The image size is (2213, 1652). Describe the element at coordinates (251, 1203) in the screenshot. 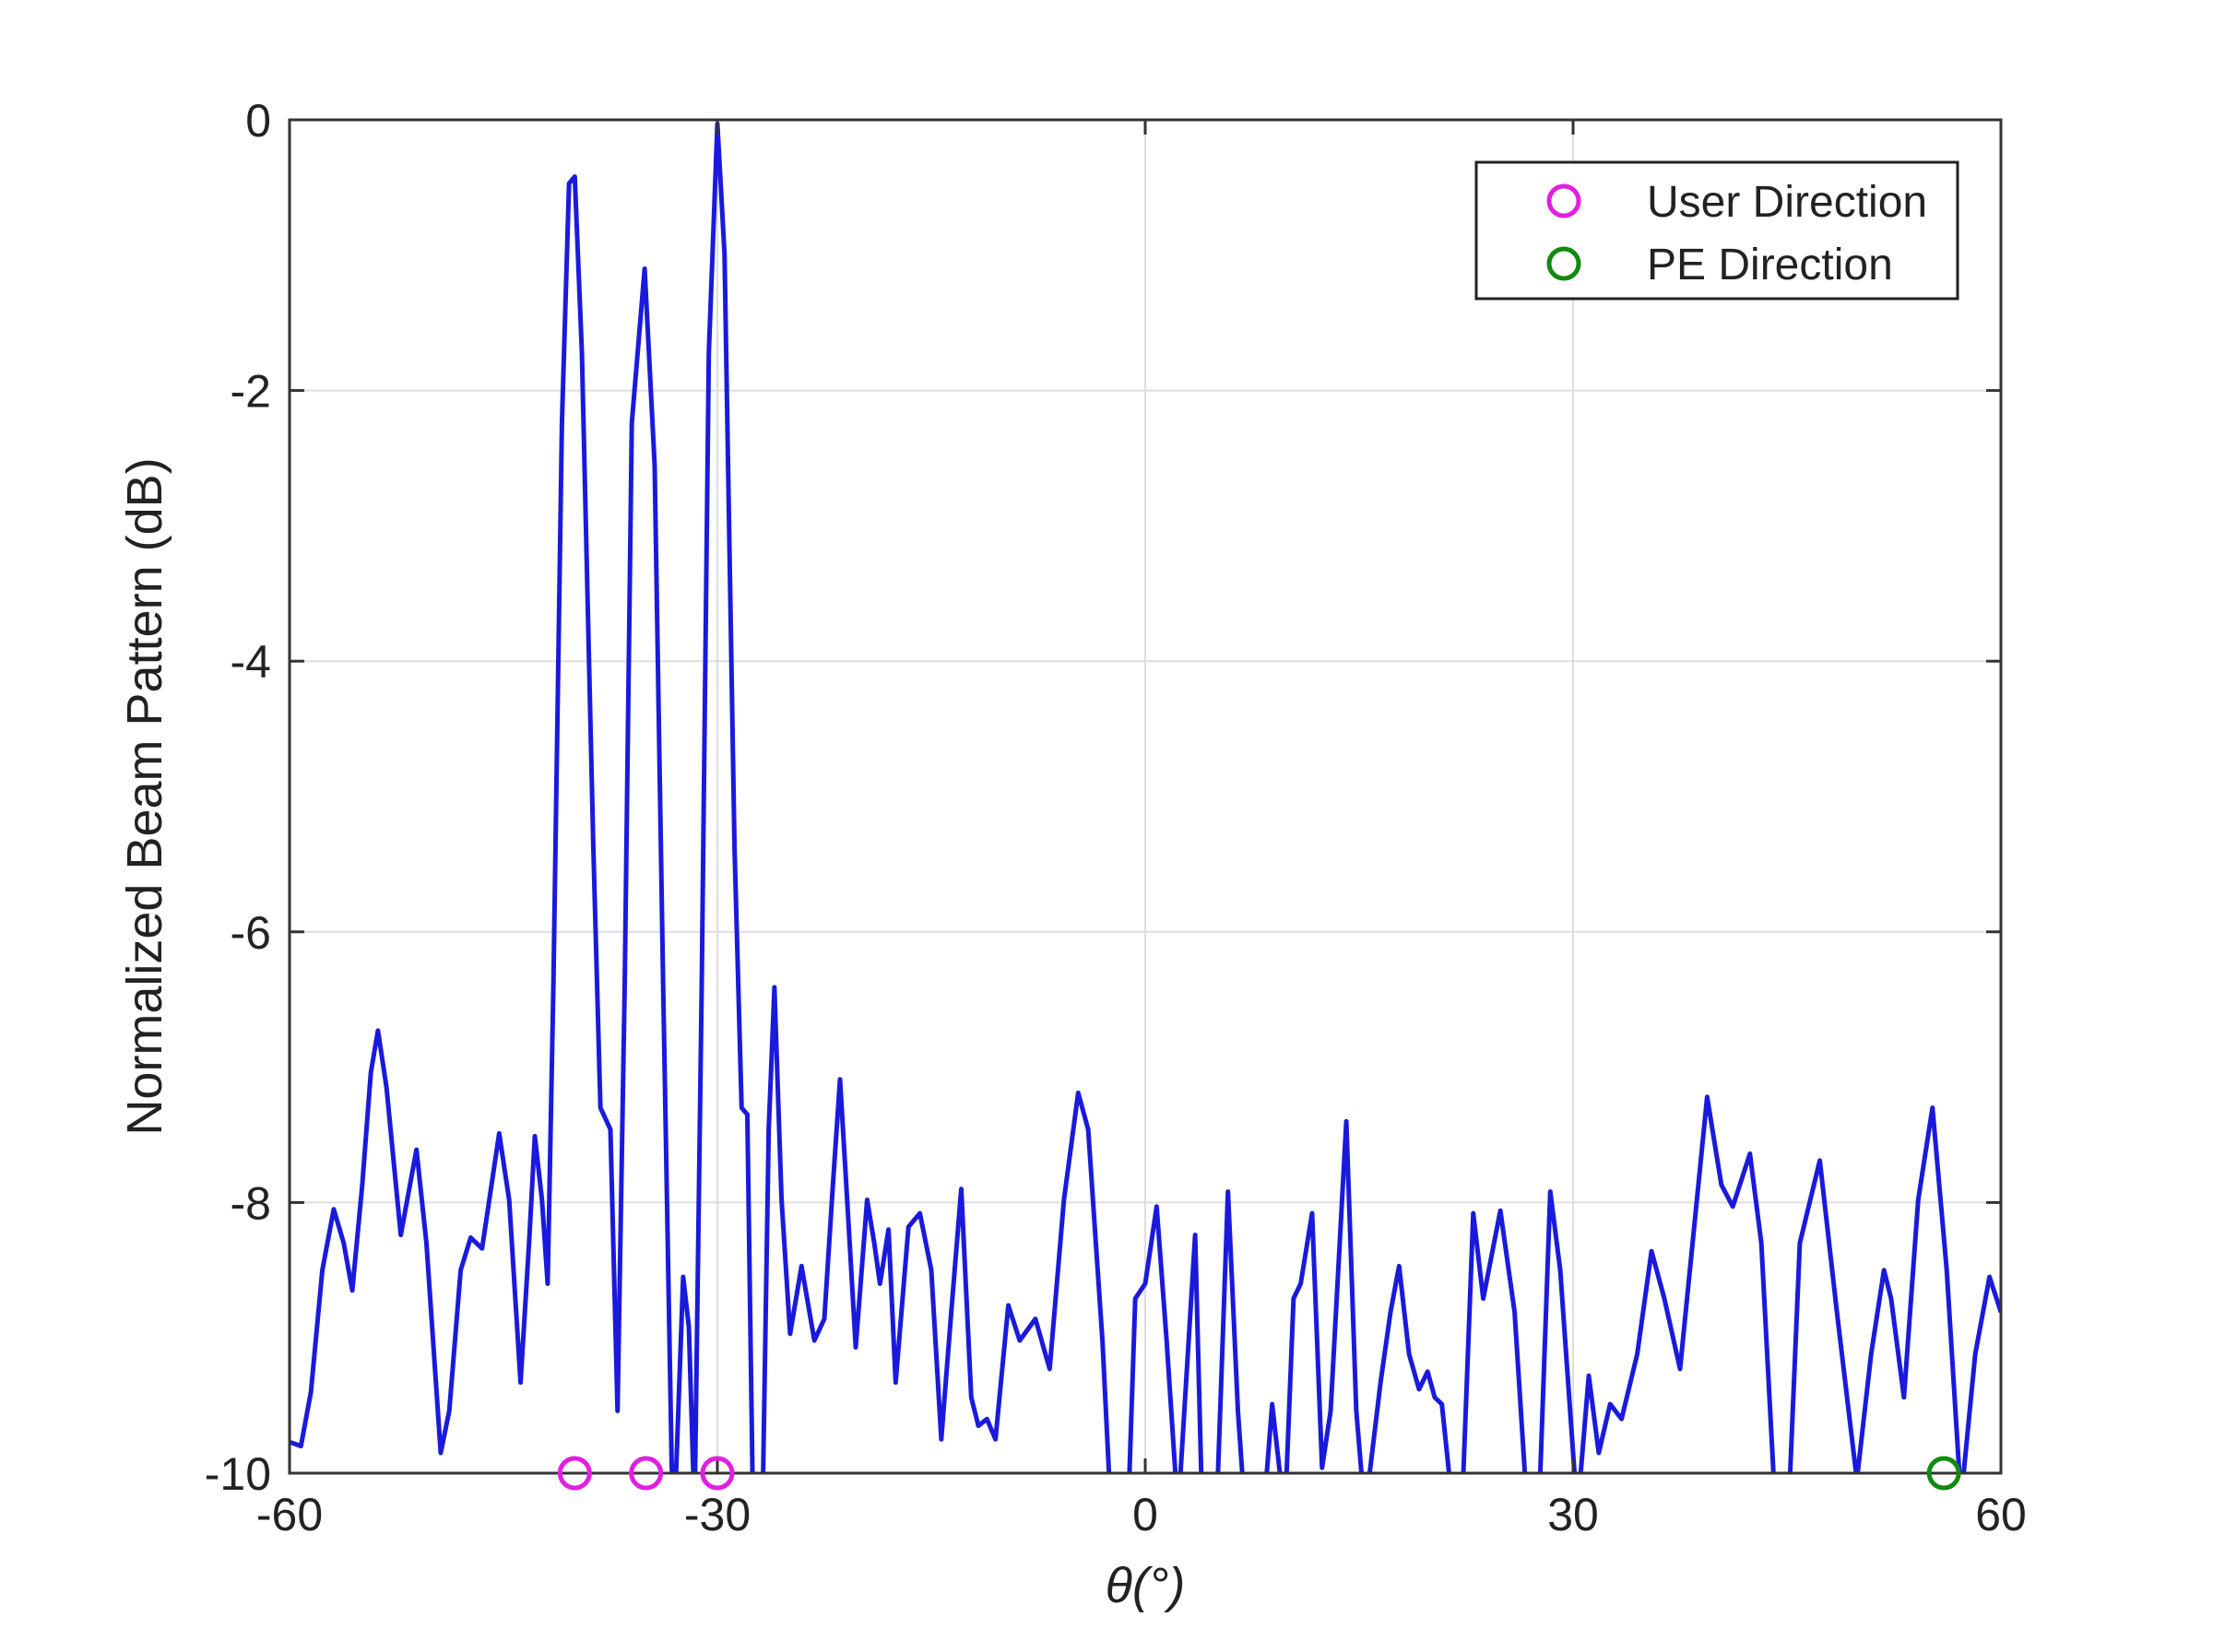

I see `y-tick-label: -8` at that location.